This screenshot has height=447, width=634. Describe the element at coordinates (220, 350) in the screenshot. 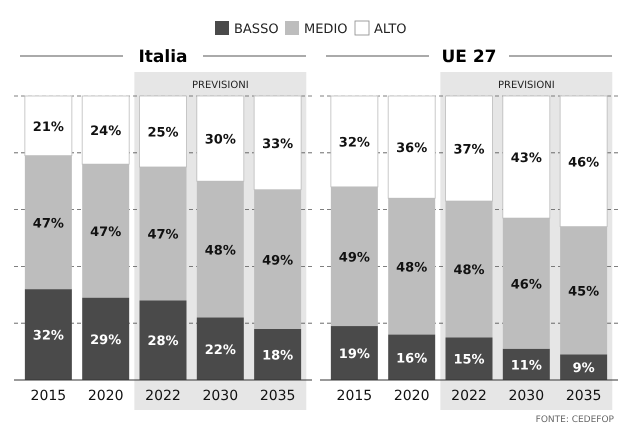

I see `data-label: 22%` at that location.